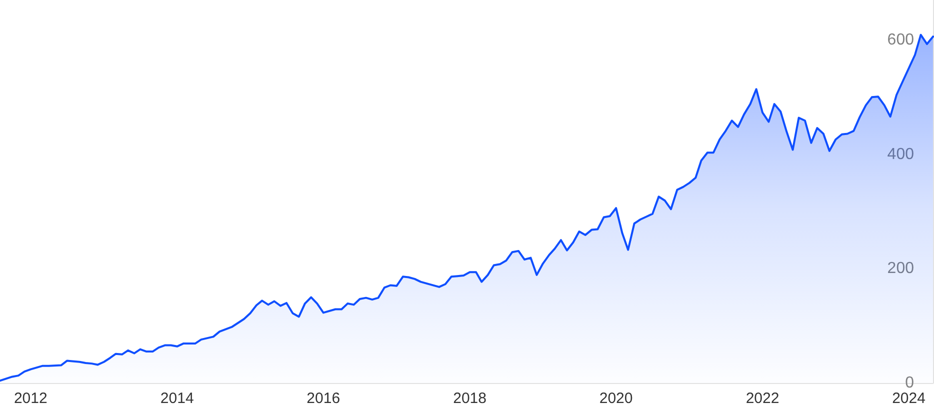 This screenshot has height=410, width=934. What do you see at coordinates (177, 398) in the screenshot?
I see `x-tick-label: 2014` at bounding box center [177, 398].